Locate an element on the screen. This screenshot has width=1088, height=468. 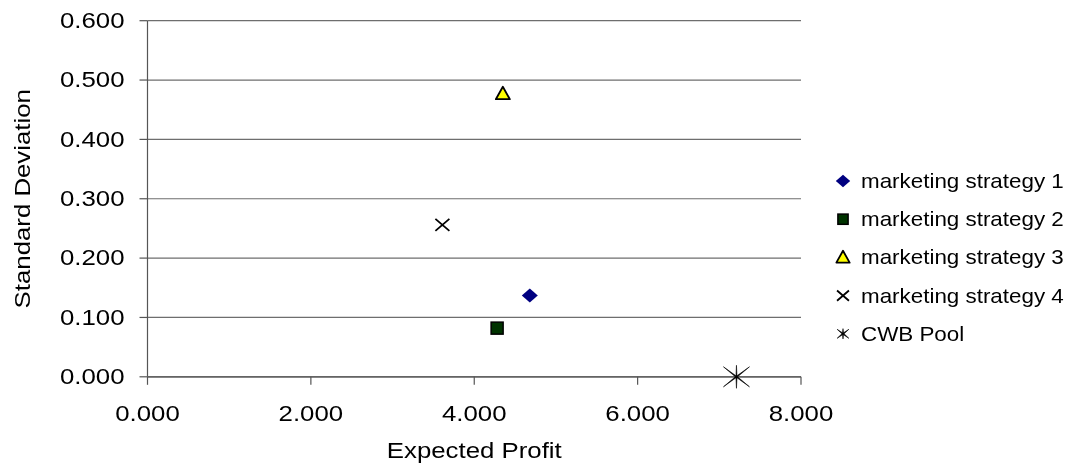
y-tick-label: 0.600 is located at coordinates (92, 20).